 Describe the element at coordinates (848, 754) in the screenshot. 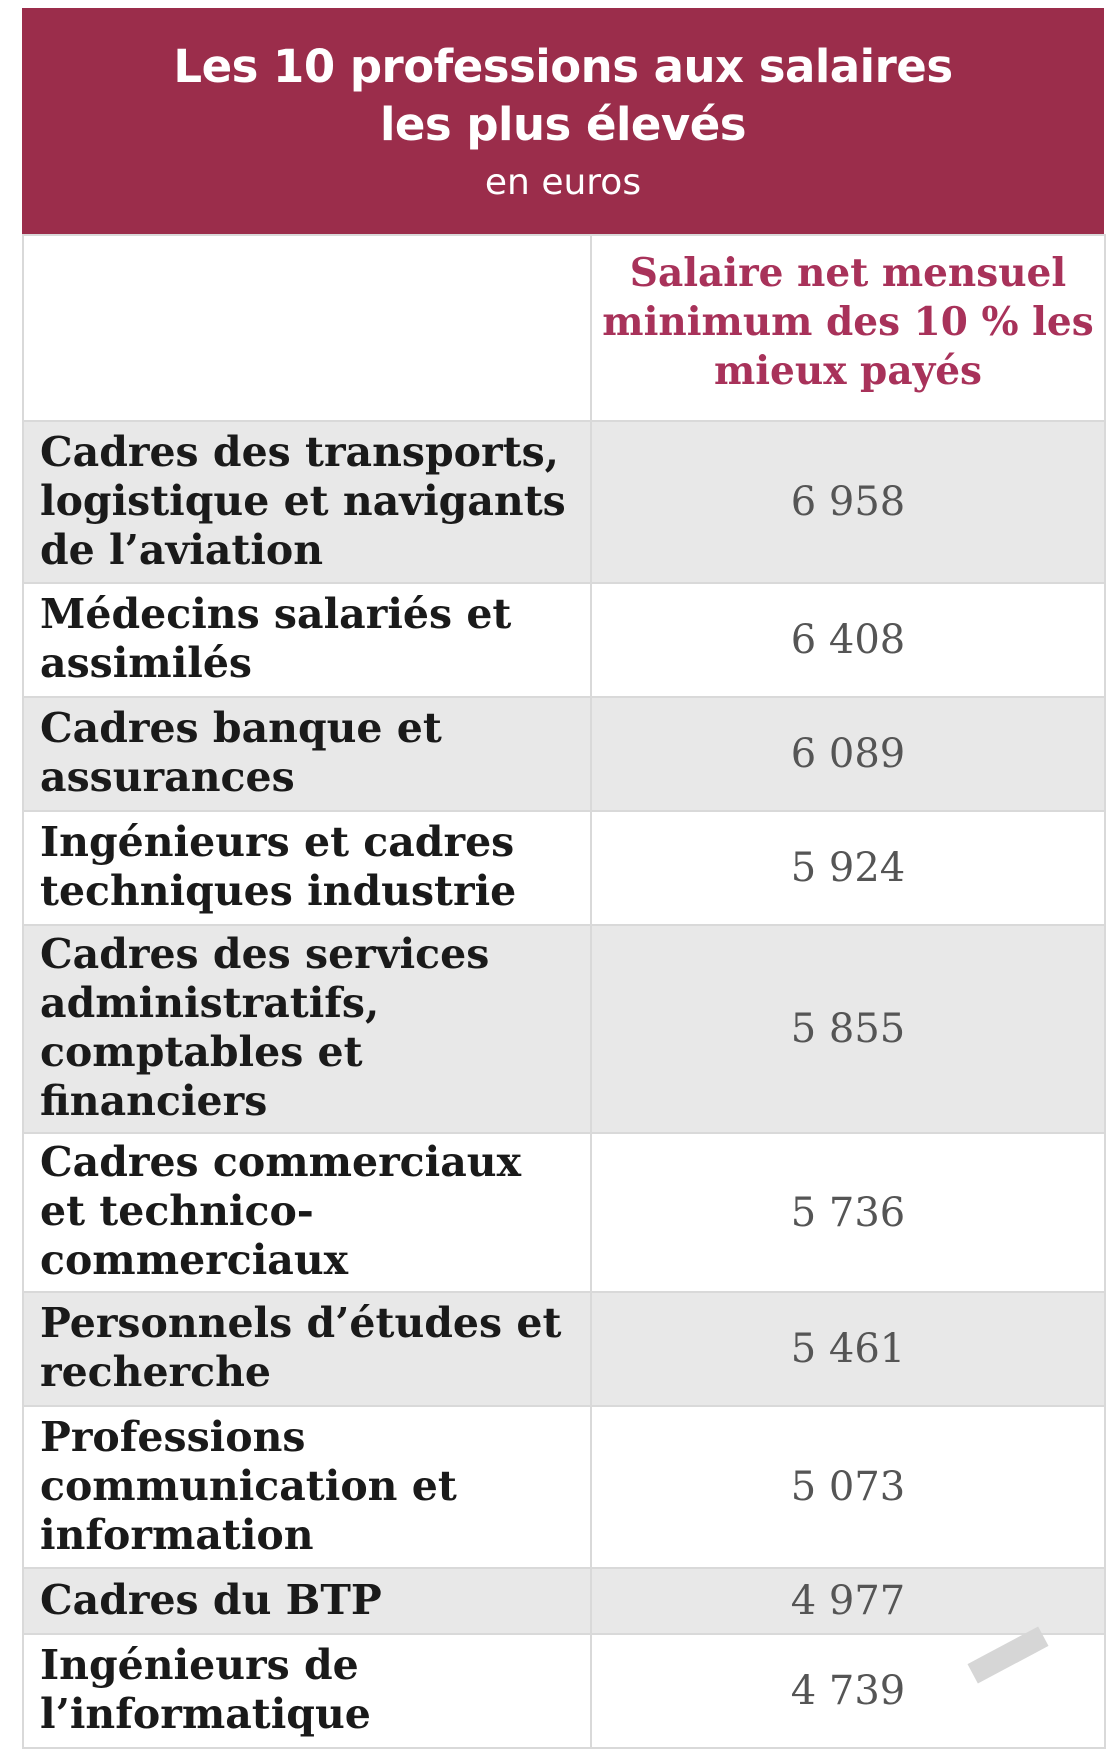

I see `salary-value: 6 089` at that location.